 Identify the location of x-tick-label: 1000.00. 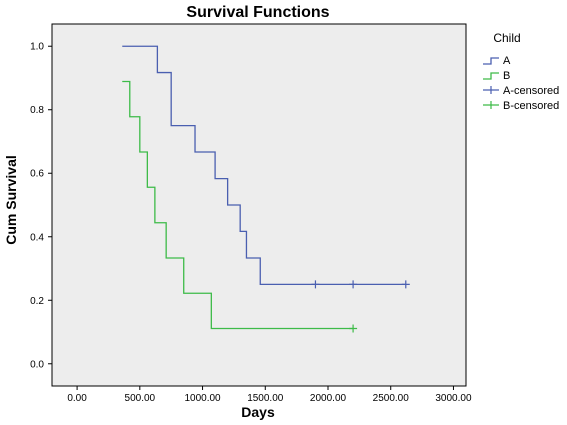
(202, 398).